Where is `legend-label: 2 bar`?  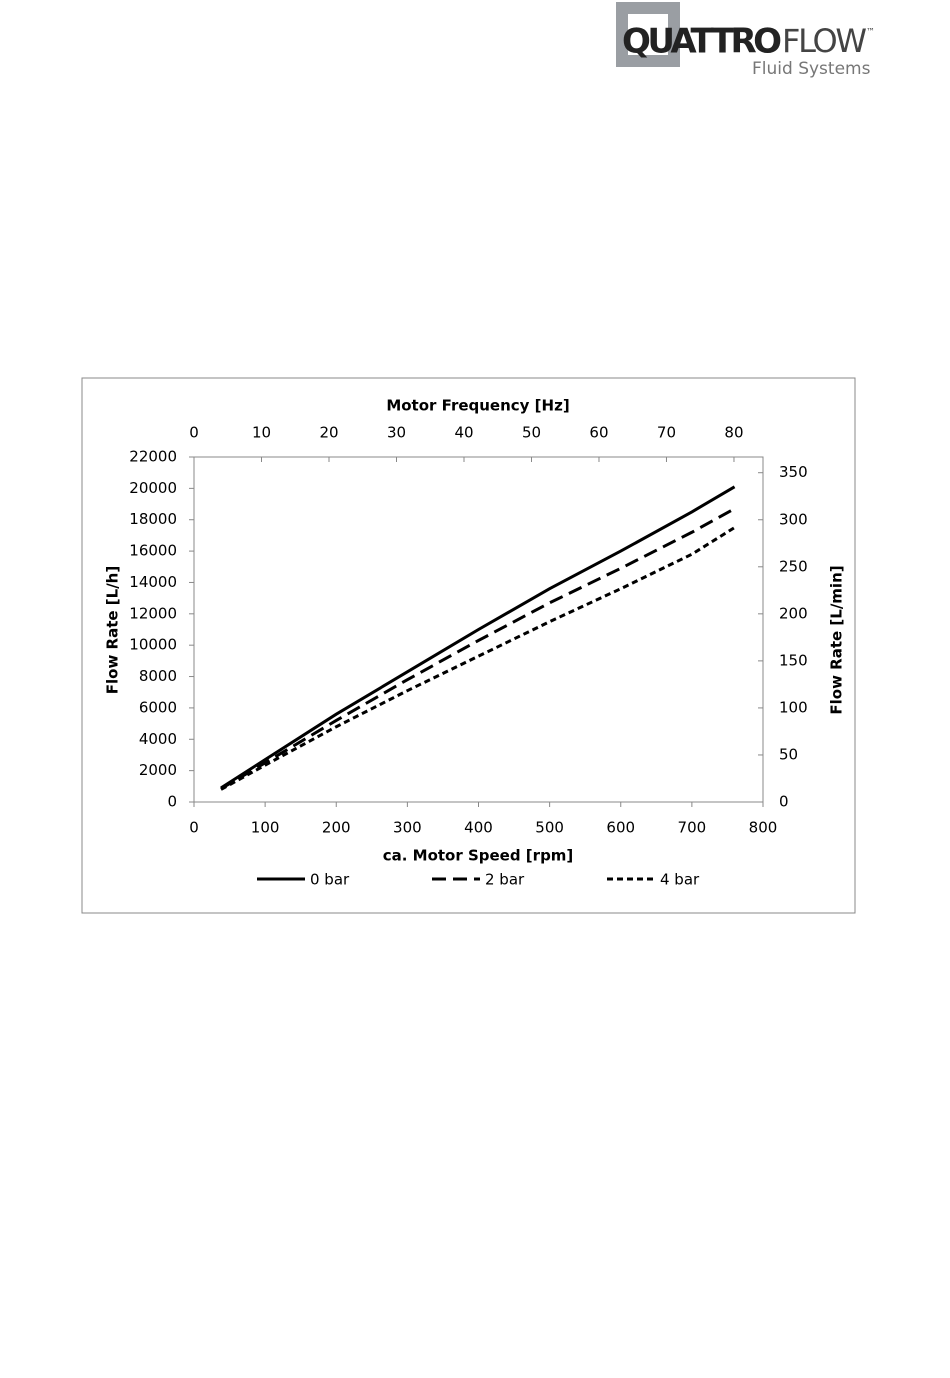 legend-label: 2 bar is located at coordinates (505, 880).